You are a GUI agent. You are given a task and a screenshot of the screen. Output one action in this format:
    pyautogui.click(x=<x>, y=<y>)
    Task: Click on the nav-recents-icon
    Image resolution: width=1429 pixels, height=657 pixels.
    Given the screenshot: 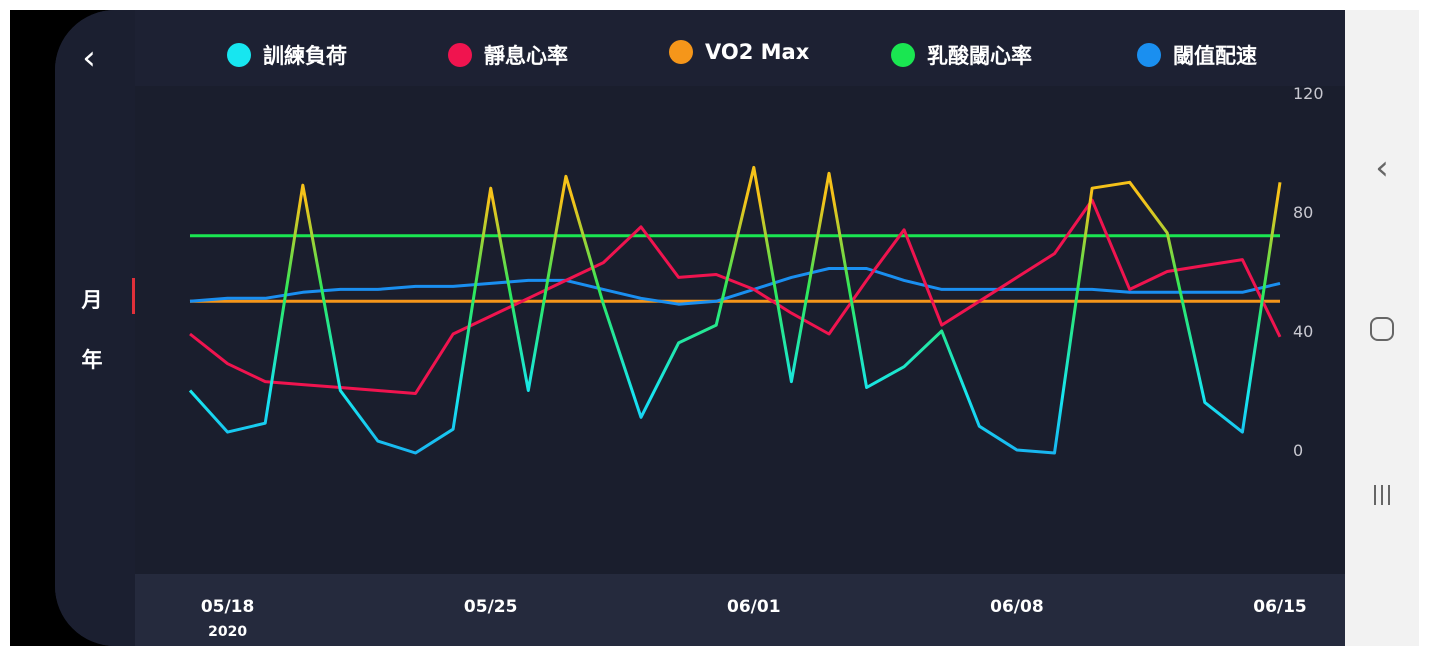 What is the action you would take?
    pyautogui.click(x=1382, y=497)
    